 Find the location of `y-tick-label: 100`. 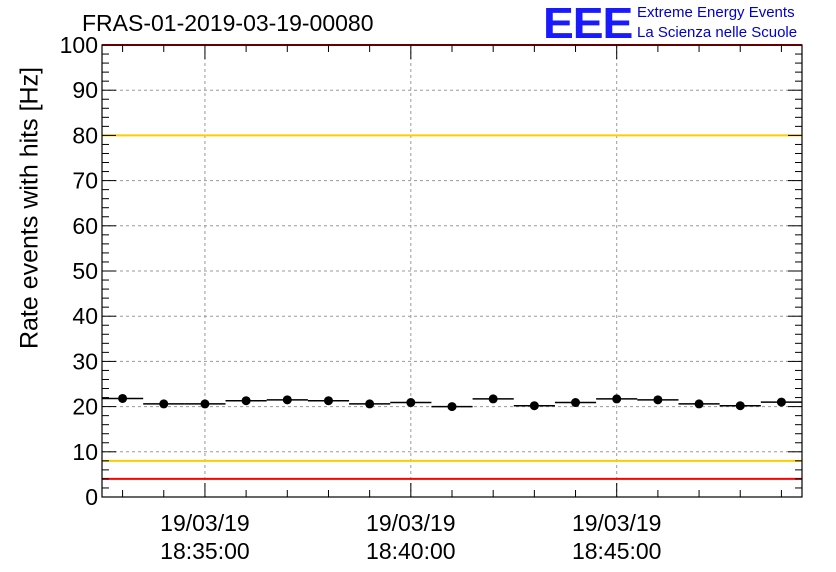

y-tick-label: 100 is located at coordinates (79, 45).